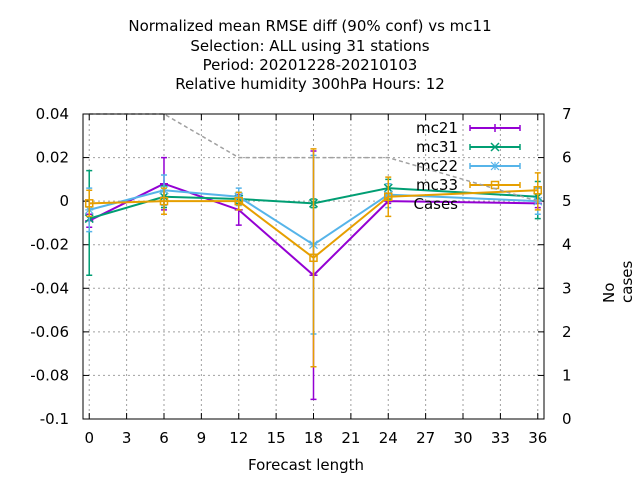  Describe the element at coordinates (437, 147) in the screenshot. I see `legend-label-mc31: mc31` at that location.